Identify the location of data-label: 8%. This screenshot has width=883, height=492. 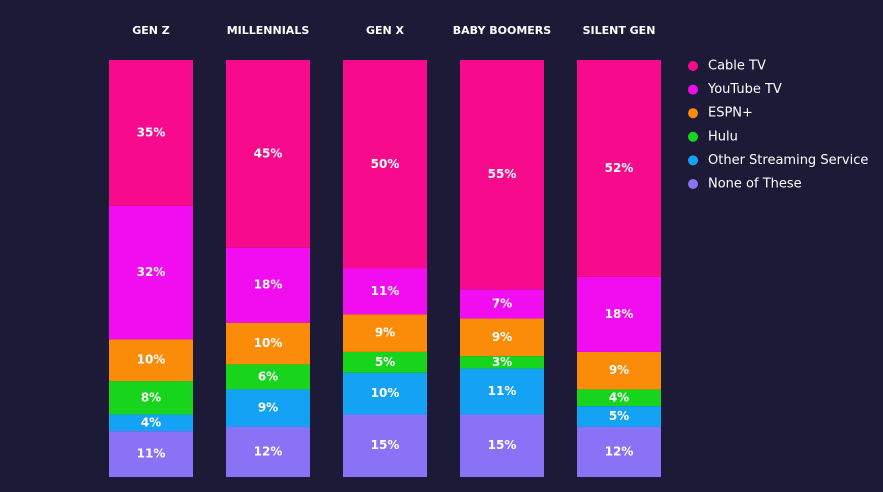
(151, 397).